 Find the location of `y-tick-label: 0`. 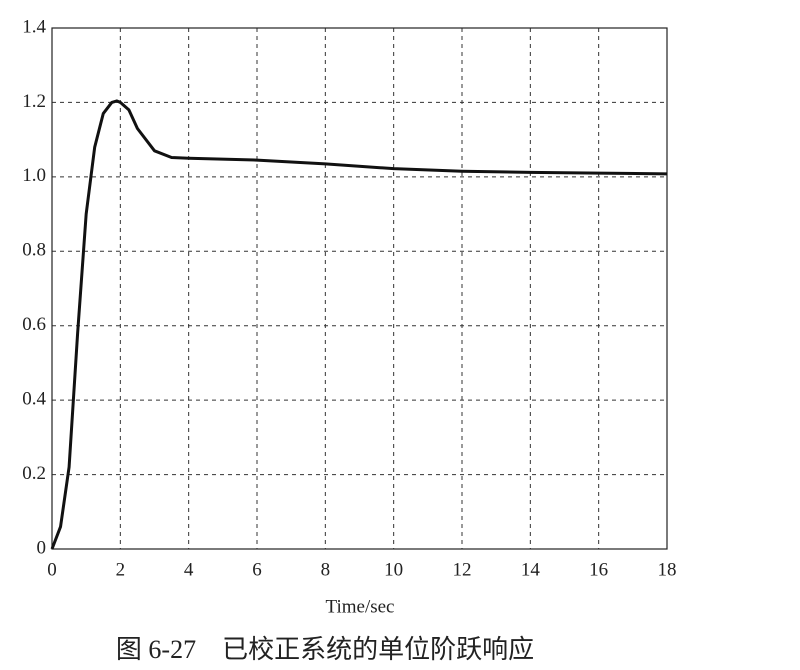

y-tick-label: 0 is located at coordinates (42, 547).